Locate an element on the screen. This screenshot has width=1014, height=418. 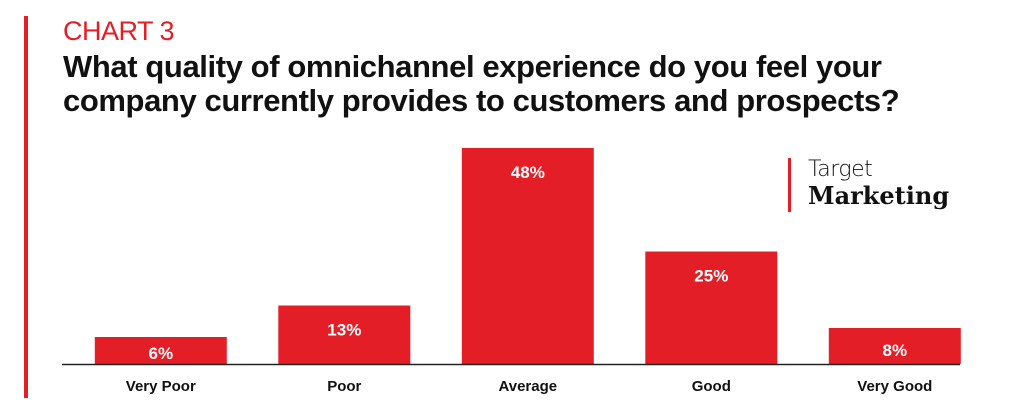
bar-poor is located at coordinates (344, 334).